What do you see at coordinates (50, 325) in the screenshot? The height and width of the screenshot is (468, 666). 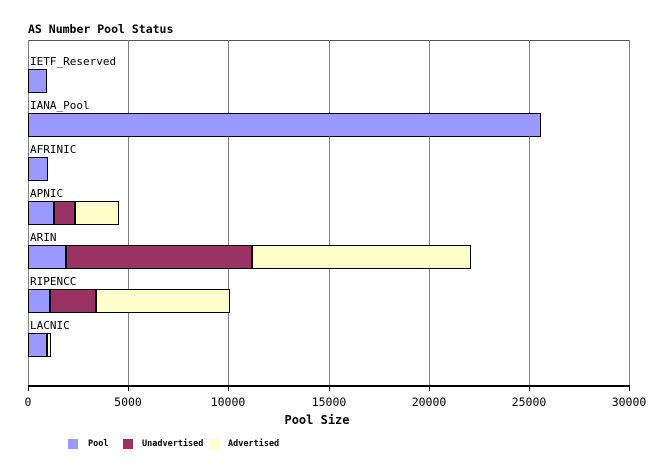 I see `category-label: LACNIC` at bounding box center [50, 325].